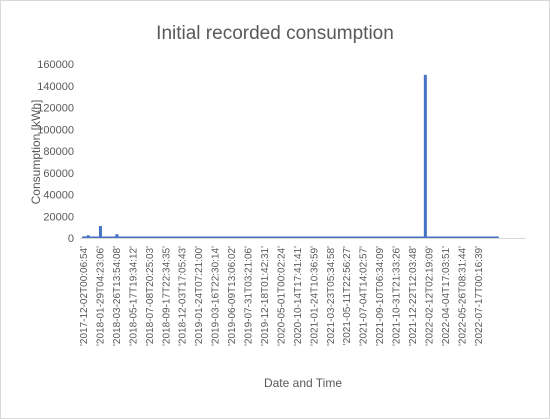 The image size is (550, 419). Describe the element at coordinates (133, 296) in the screenshot. I see `x-tick-label: '2018-05-17T19:34:12'` at that location.